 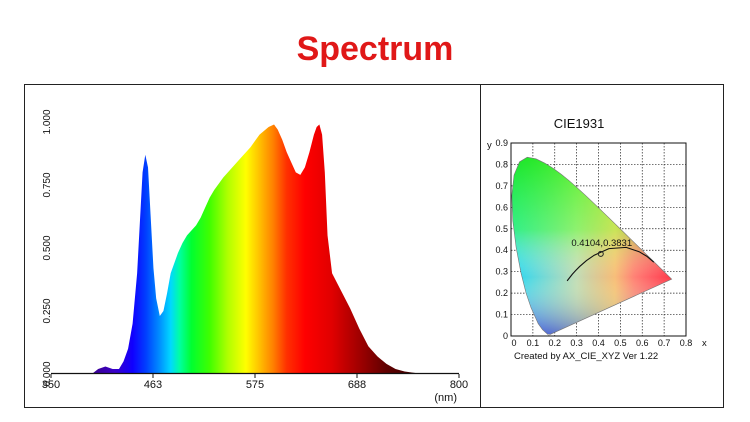 What do you see at coordinates (47, 184) in the screenshot?
I see `y-tick-label: 0.750` at bounding box center [47, 184].